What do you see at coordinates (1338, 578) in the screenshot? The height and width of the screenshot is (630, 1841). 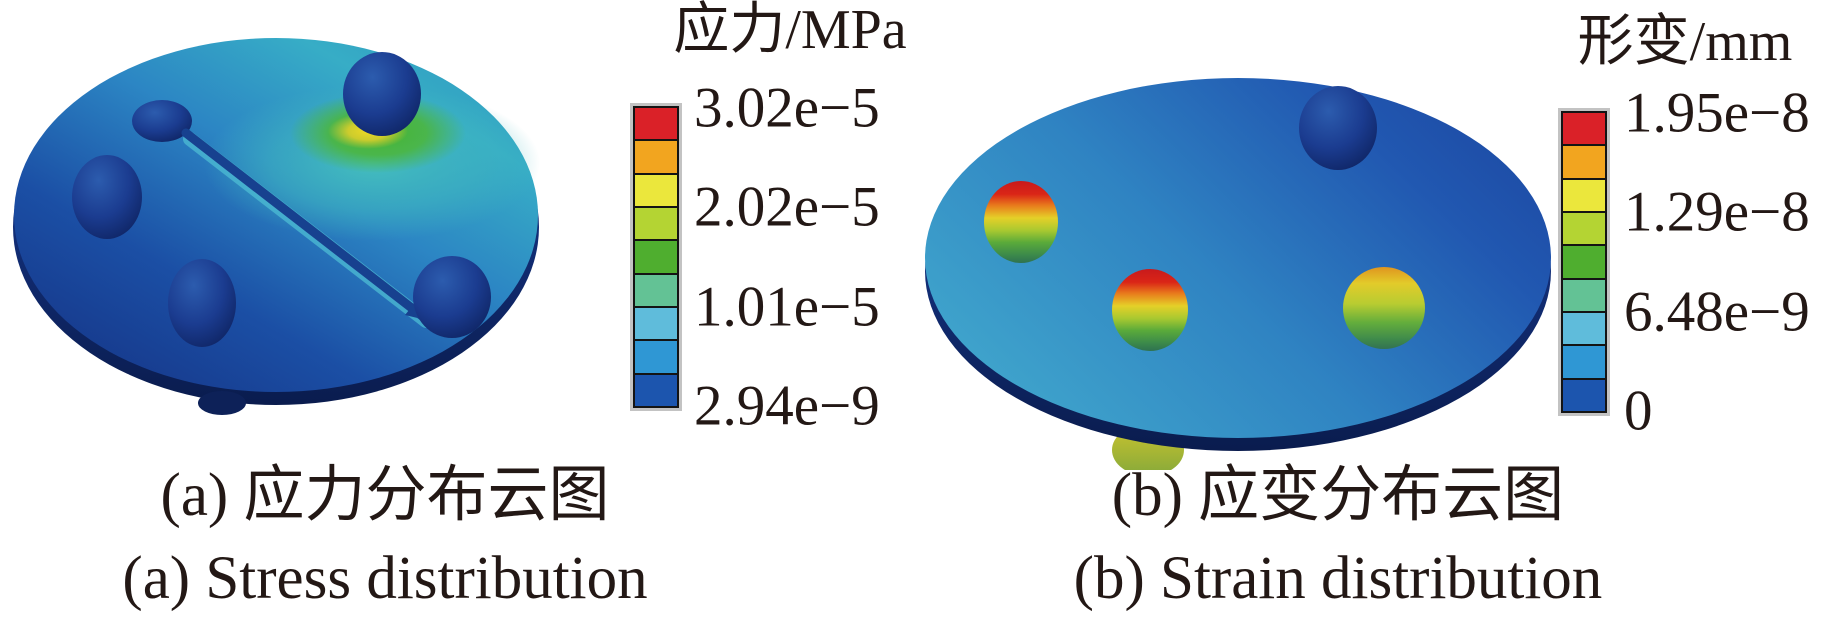 I see `caption-b-english: (b) Strain distribution` at bounding box center [1338, 578].